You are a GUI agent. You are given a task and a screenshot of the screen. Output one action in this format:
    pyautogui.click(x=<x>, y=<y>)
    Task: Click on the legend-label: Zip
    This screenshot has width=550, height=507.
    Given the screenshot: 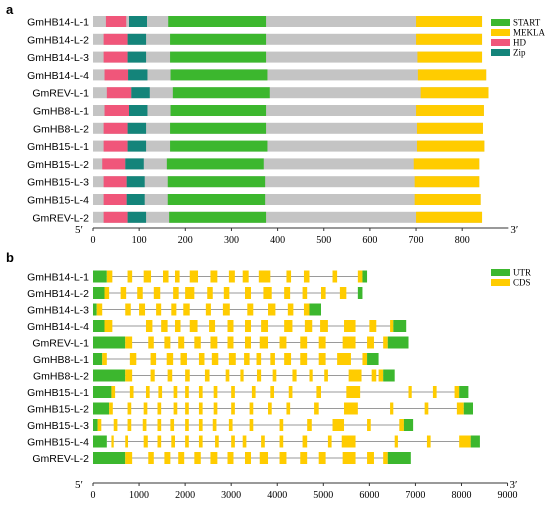 What is the action you would take?
    pyautogui.click(x=519, y=53)
    